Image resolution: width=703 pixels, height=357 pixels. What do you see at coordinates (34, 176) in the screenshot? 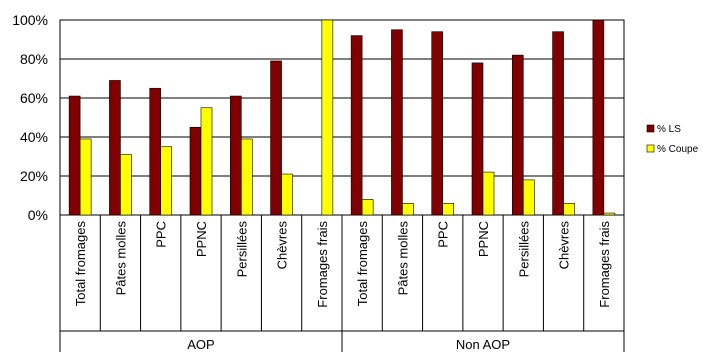
I see `y-tick-label: 20%` at bounding box center [34, 176].